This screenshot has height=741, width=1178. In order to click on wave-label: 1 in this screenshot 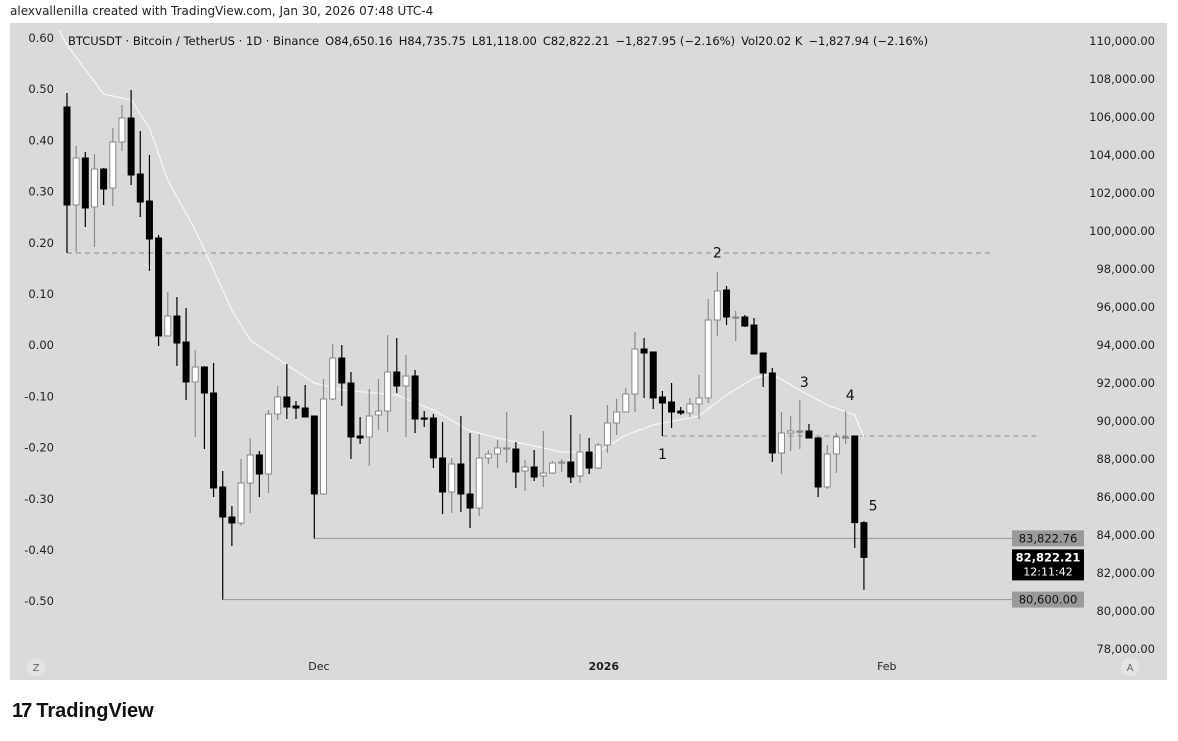, I will do `click(662, 455)`.